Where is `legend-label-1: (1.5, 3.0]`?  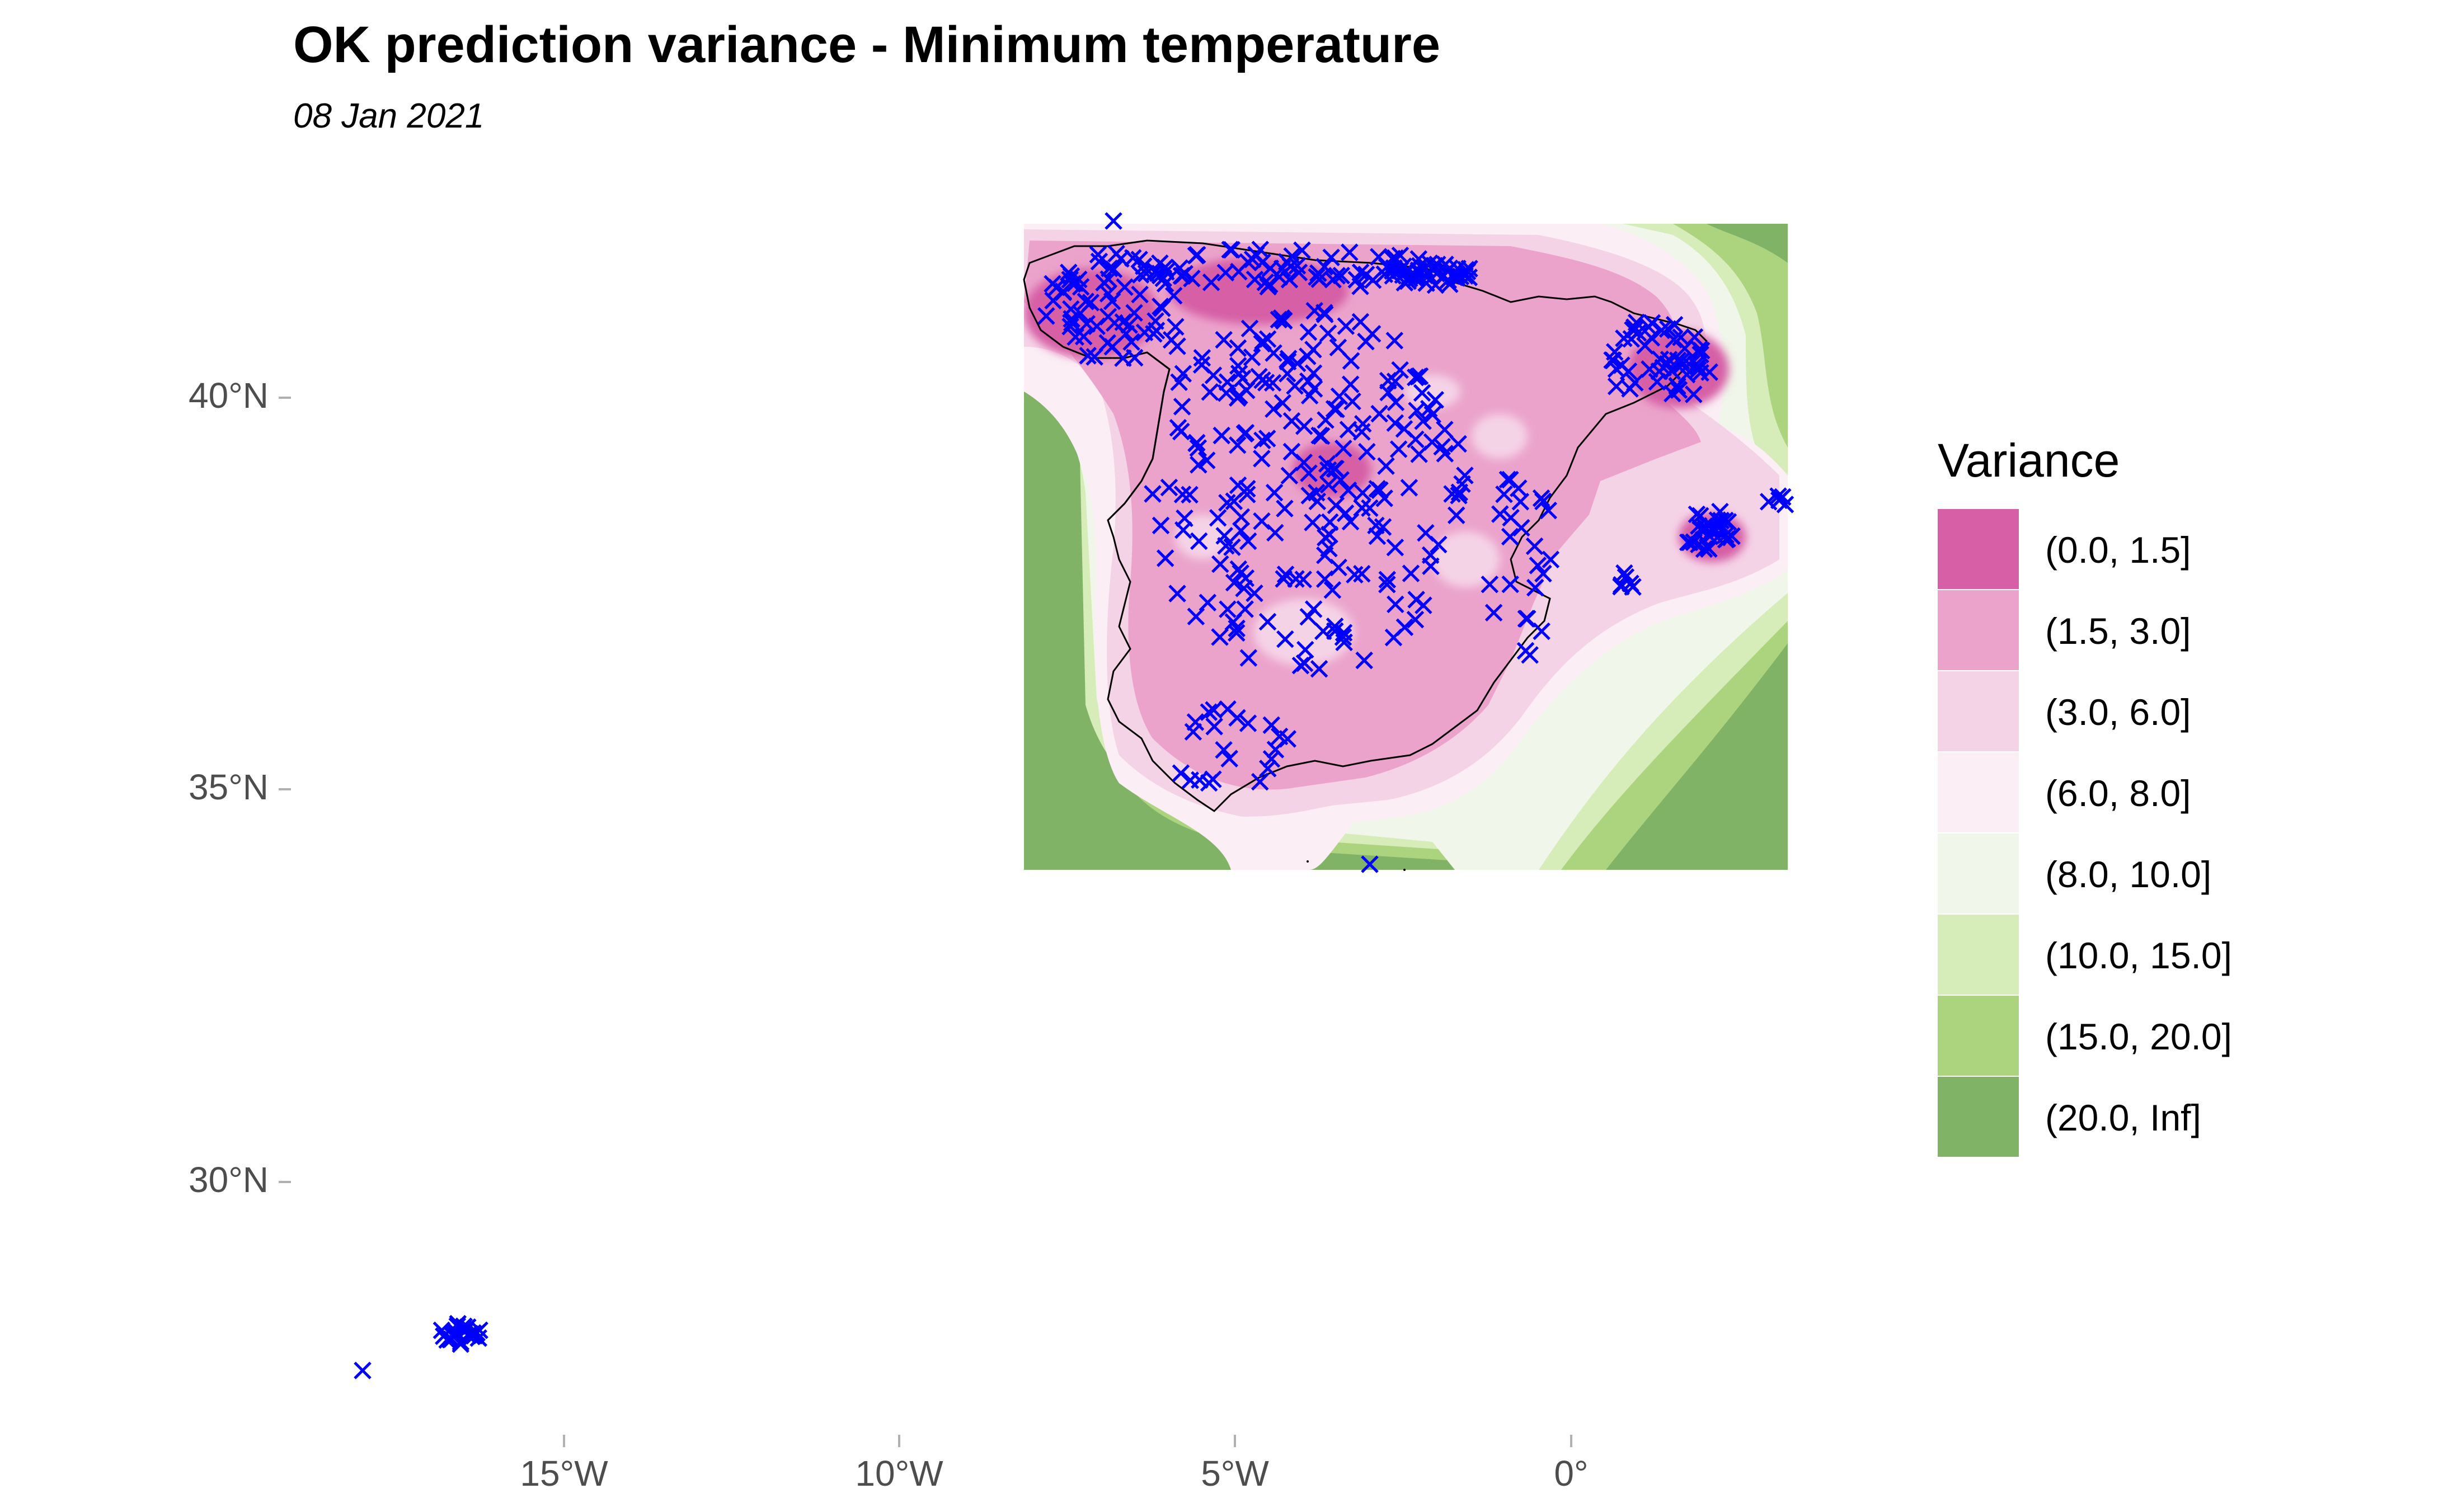 legend-label-1: (1.5, 3.0] is located at coordinates (2118, 631).